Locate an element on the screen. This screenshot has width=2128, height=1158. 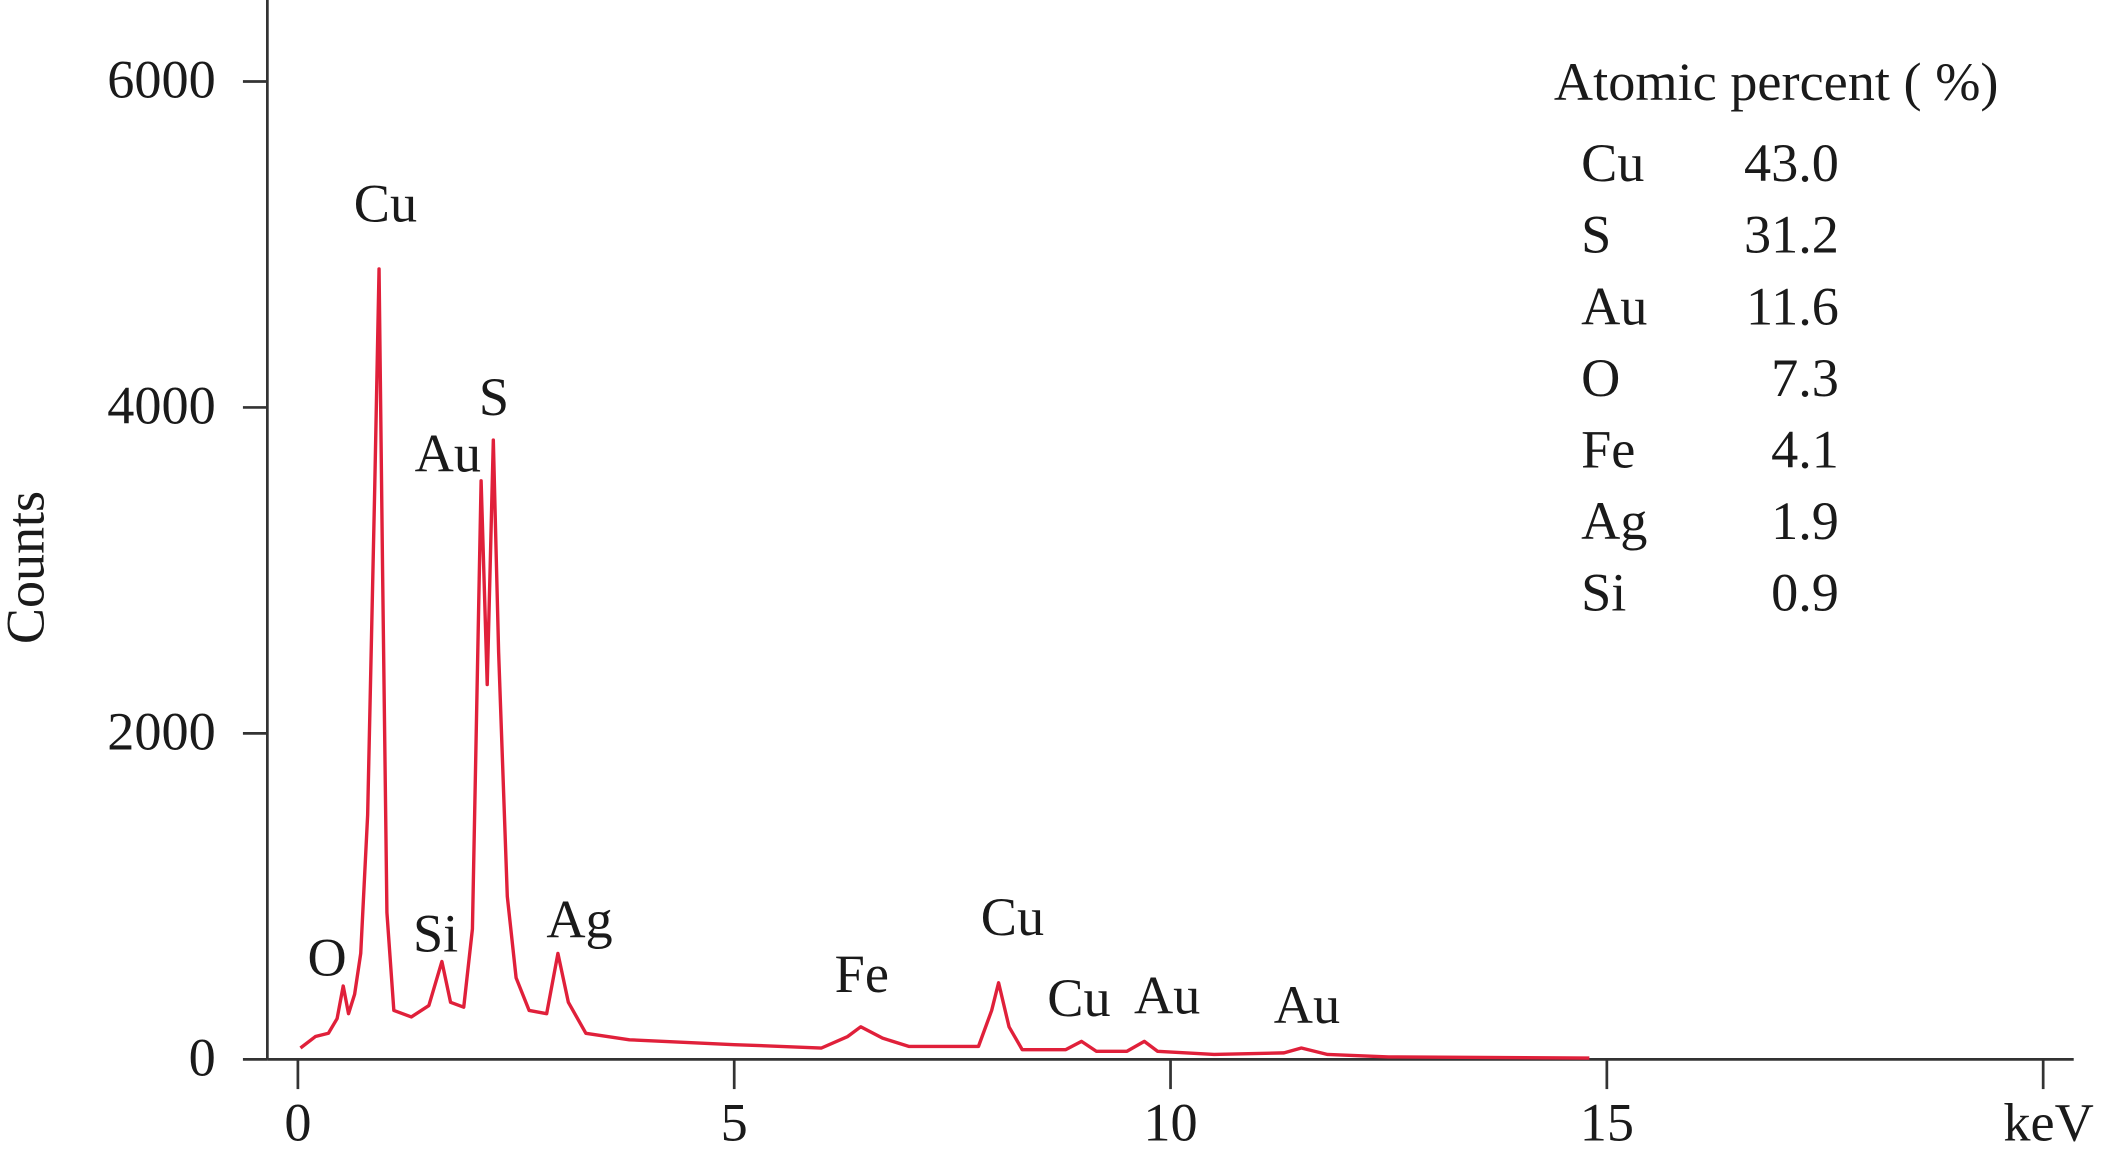
y-tick-label: 2000 is located at coordinates (161, 732).